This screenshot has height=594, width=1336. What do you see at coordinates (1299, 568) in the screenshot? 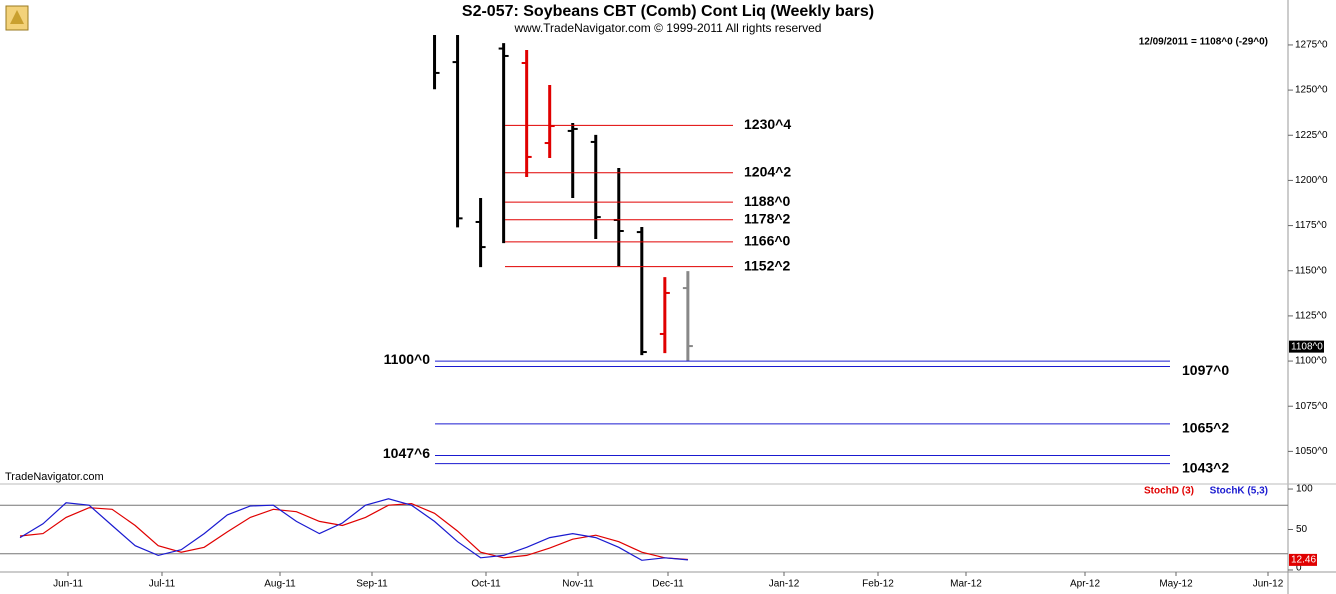
I see `y-tick-label: 0` at bounding box center [1299, 568].